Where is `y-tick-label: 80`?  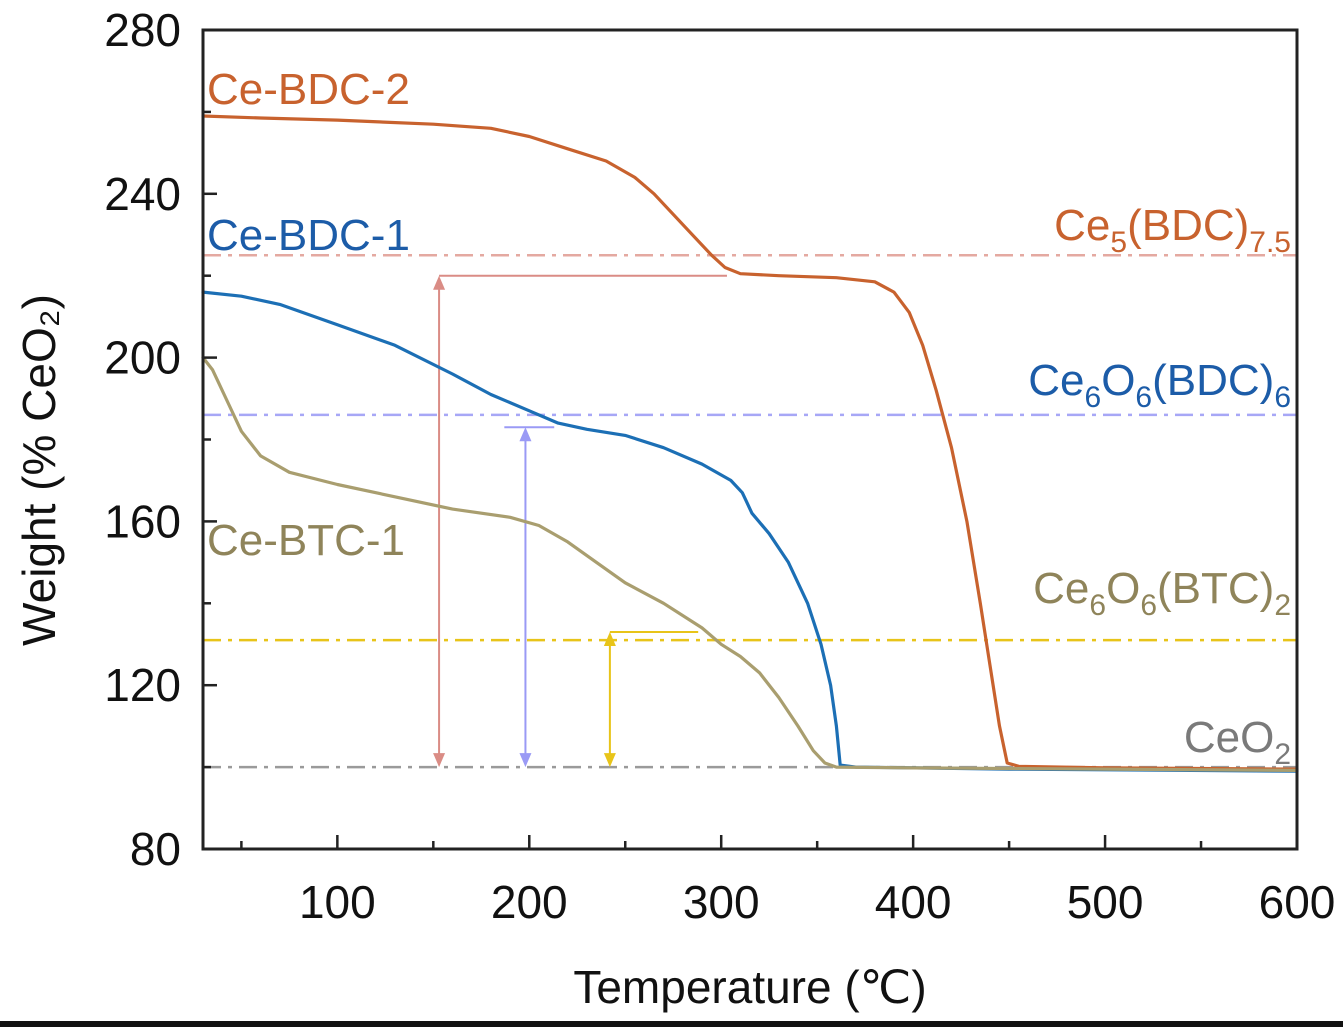
y-tick-label: 80 is located at coordinates (155, 849).